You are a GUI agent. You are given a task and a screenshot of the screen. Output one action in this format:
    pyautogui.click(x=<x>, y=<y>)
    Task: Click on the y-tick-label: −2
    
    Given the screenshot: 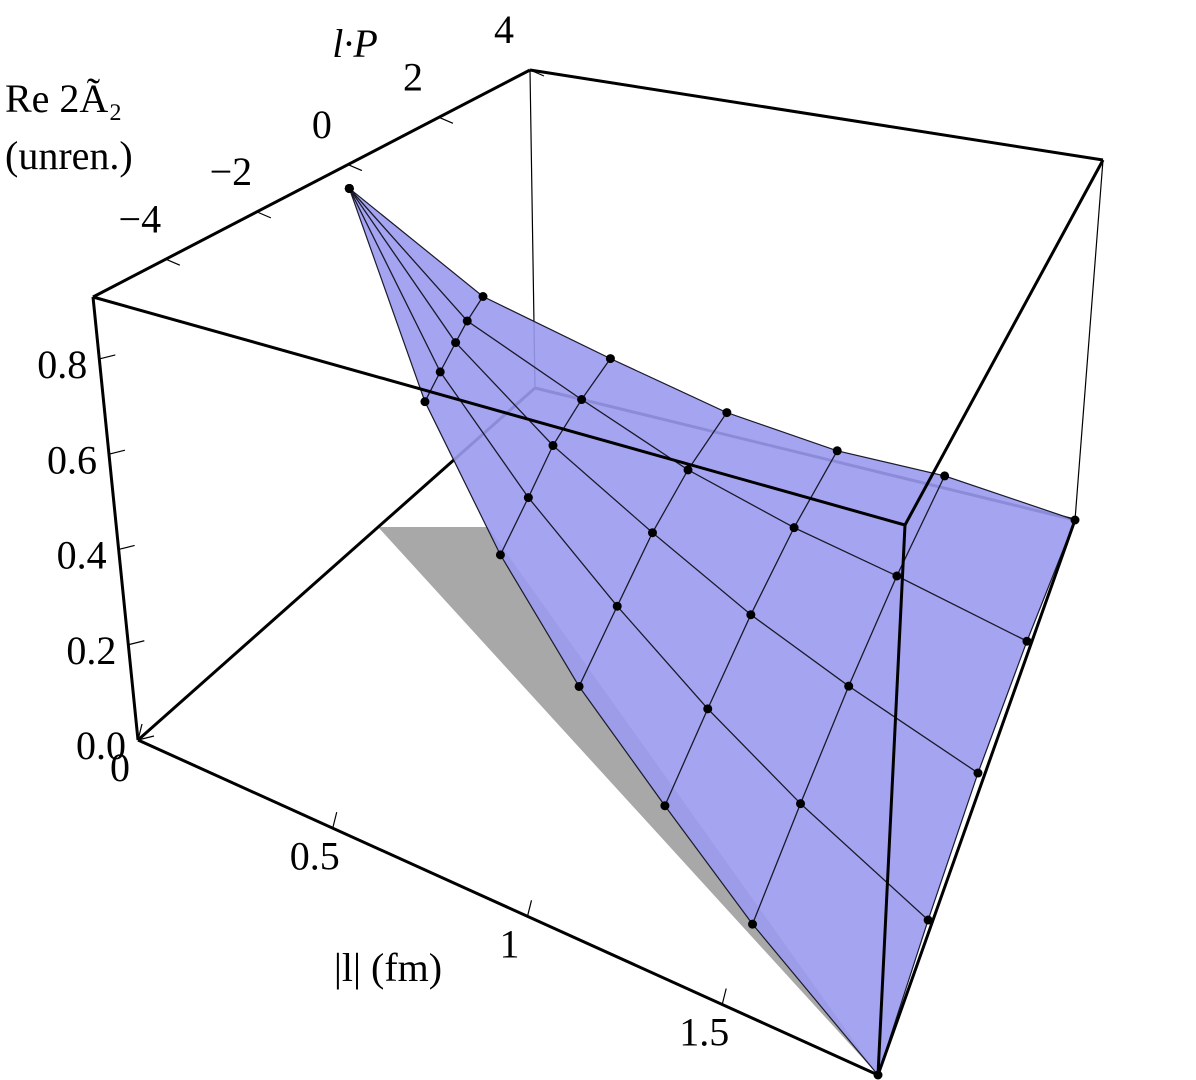 What is the action you would take?
    pyautogui.click(x=231, y=171)
    